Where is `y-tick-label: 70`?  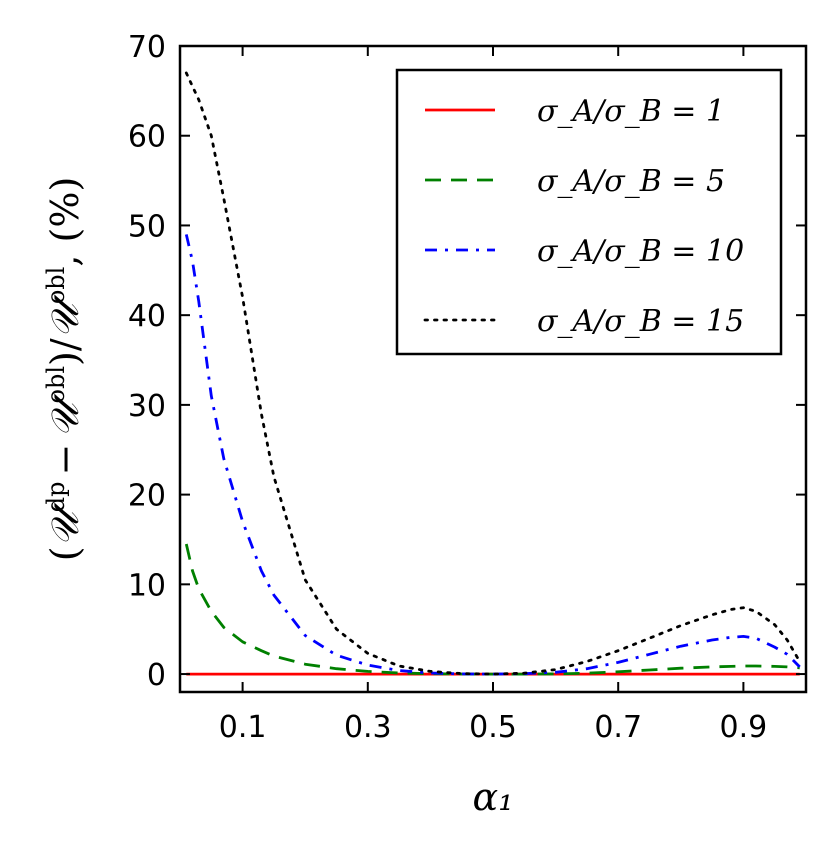 y-tick-label: 70 is located at coordinates (147, 47).